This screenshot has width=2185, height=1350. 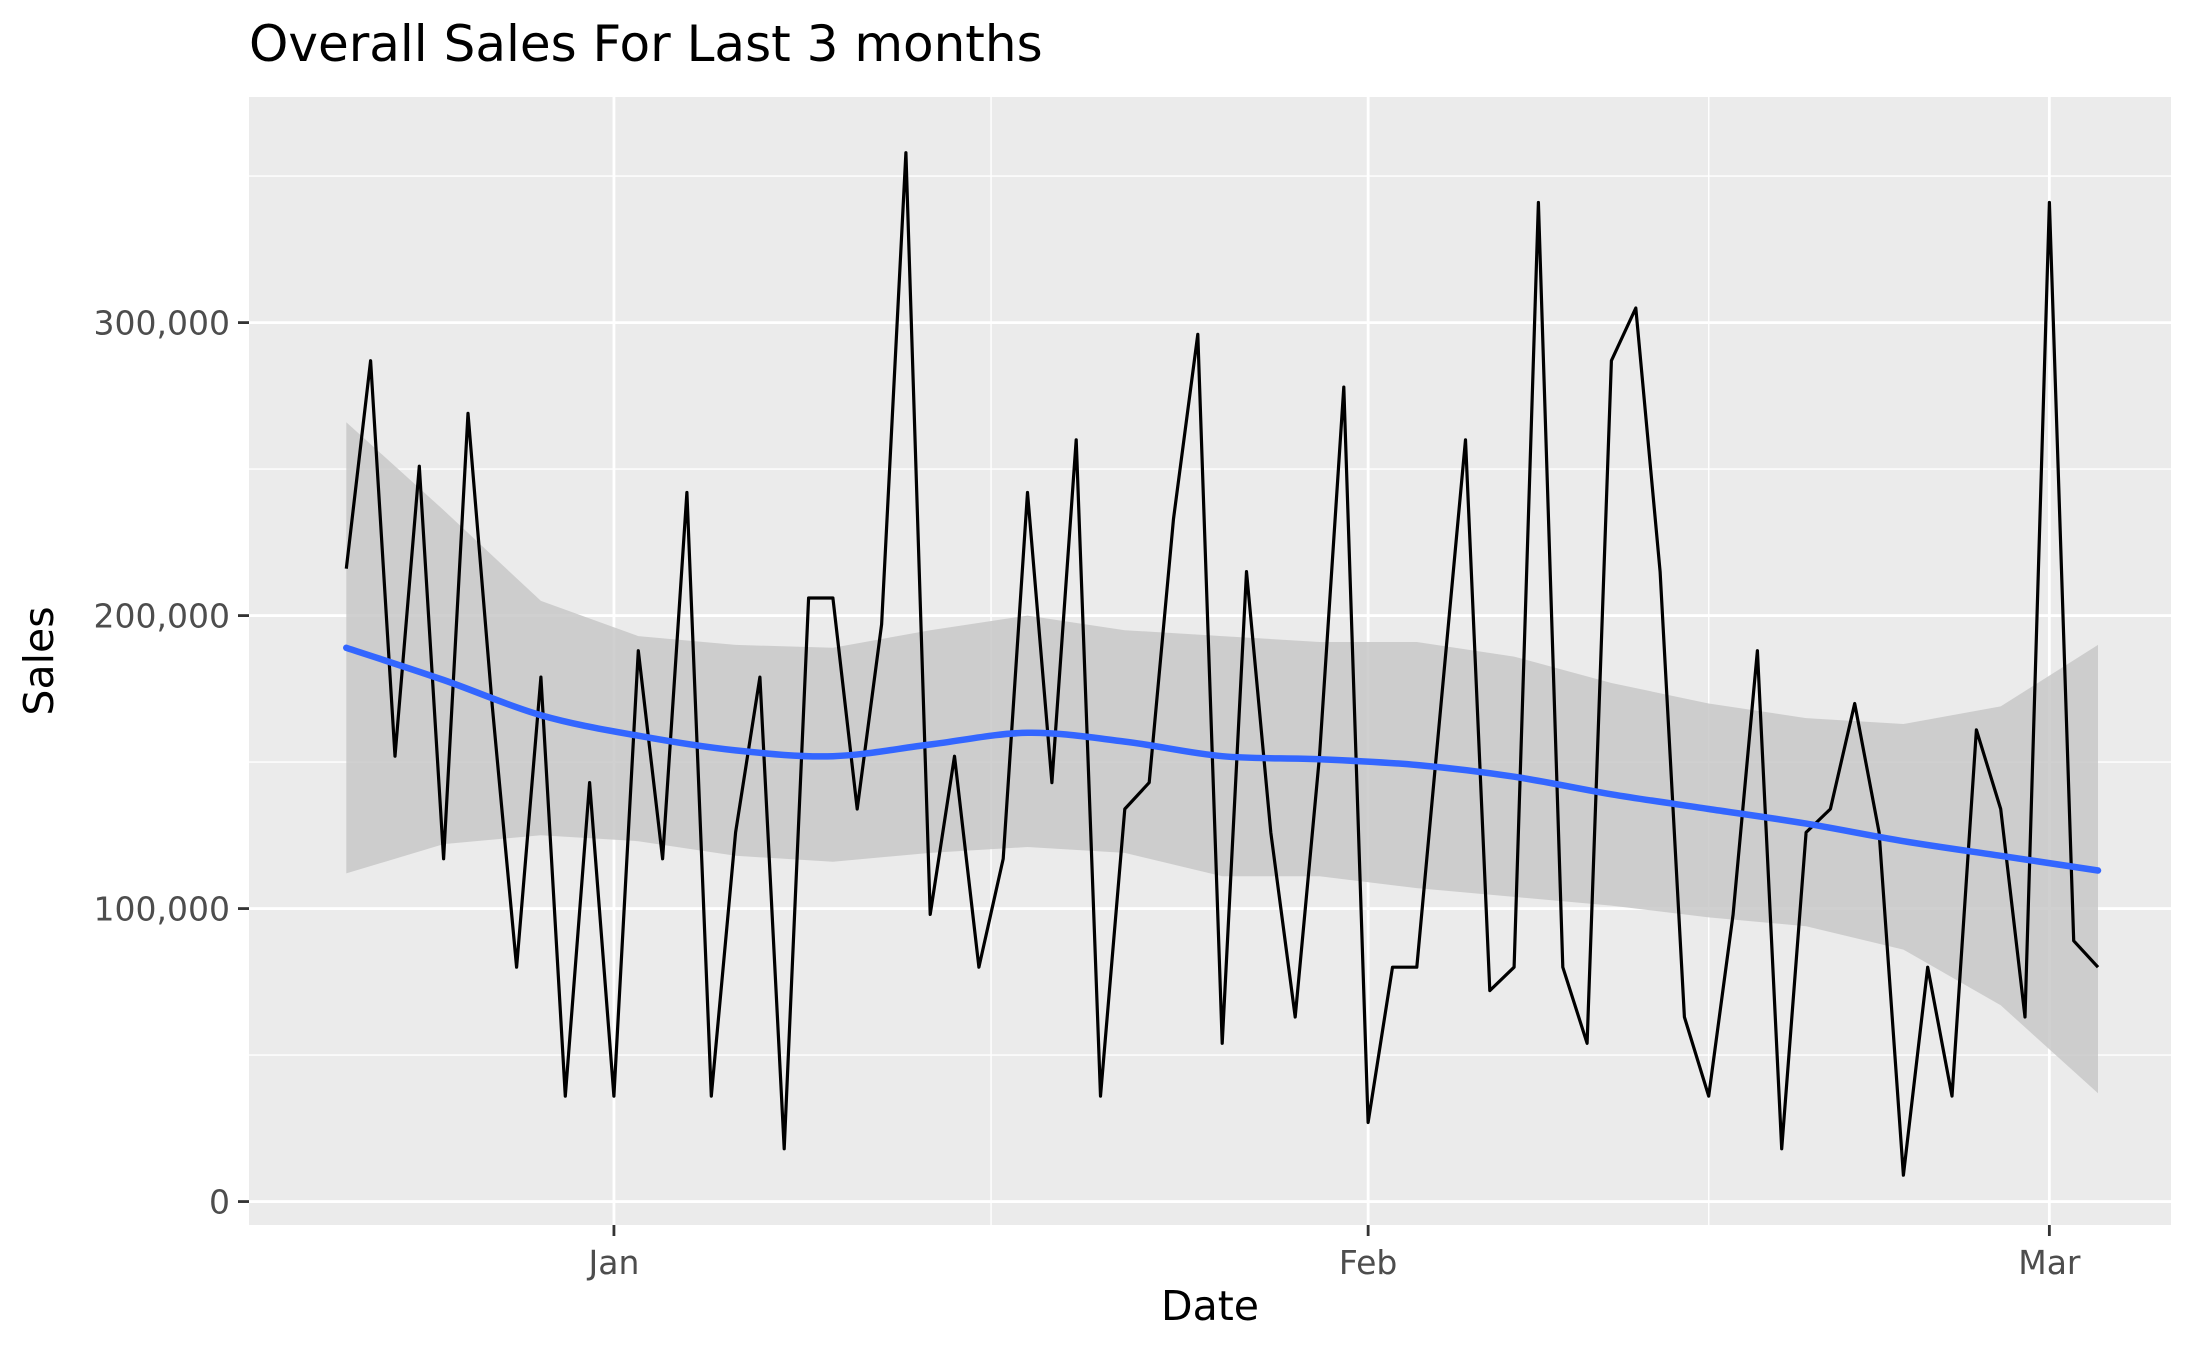 What do you see at coordinates (646, 44) in the screenshot?
I see `chart-title: Overall Sales For Last 3 months` at bounding box center [646, 44].